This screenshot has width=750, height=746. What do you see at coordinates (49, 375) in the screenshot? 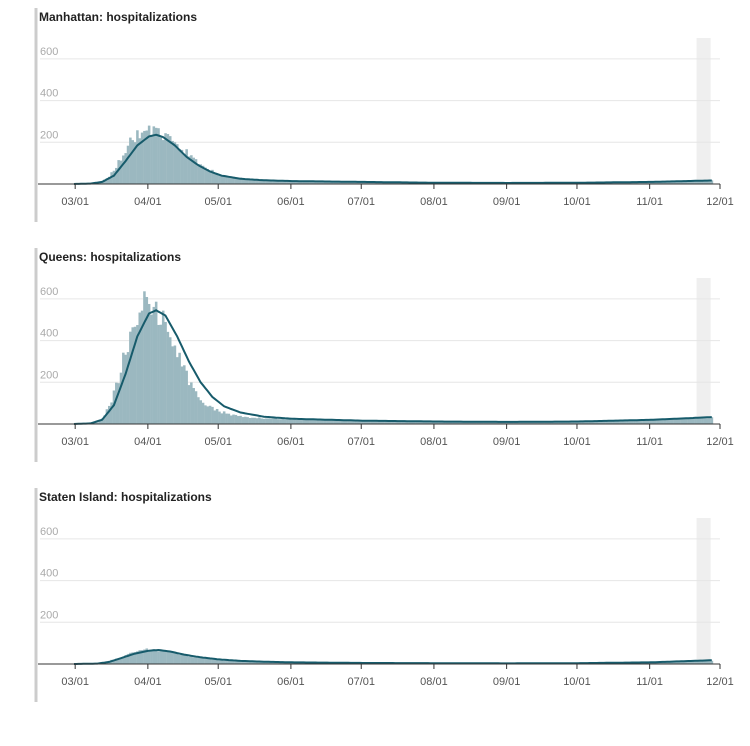
I see `y-tick-label: 200` at bounding box center [49, 375].